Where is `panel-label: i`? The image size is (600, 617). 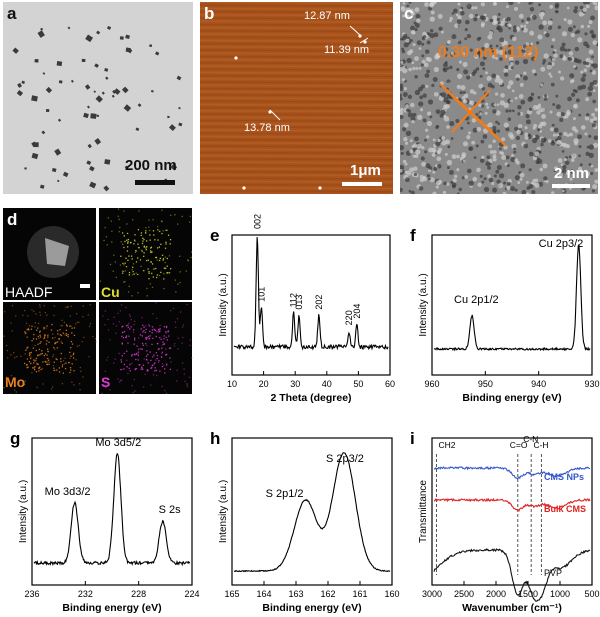
panel-label: i is located at coordinates (412, 438).